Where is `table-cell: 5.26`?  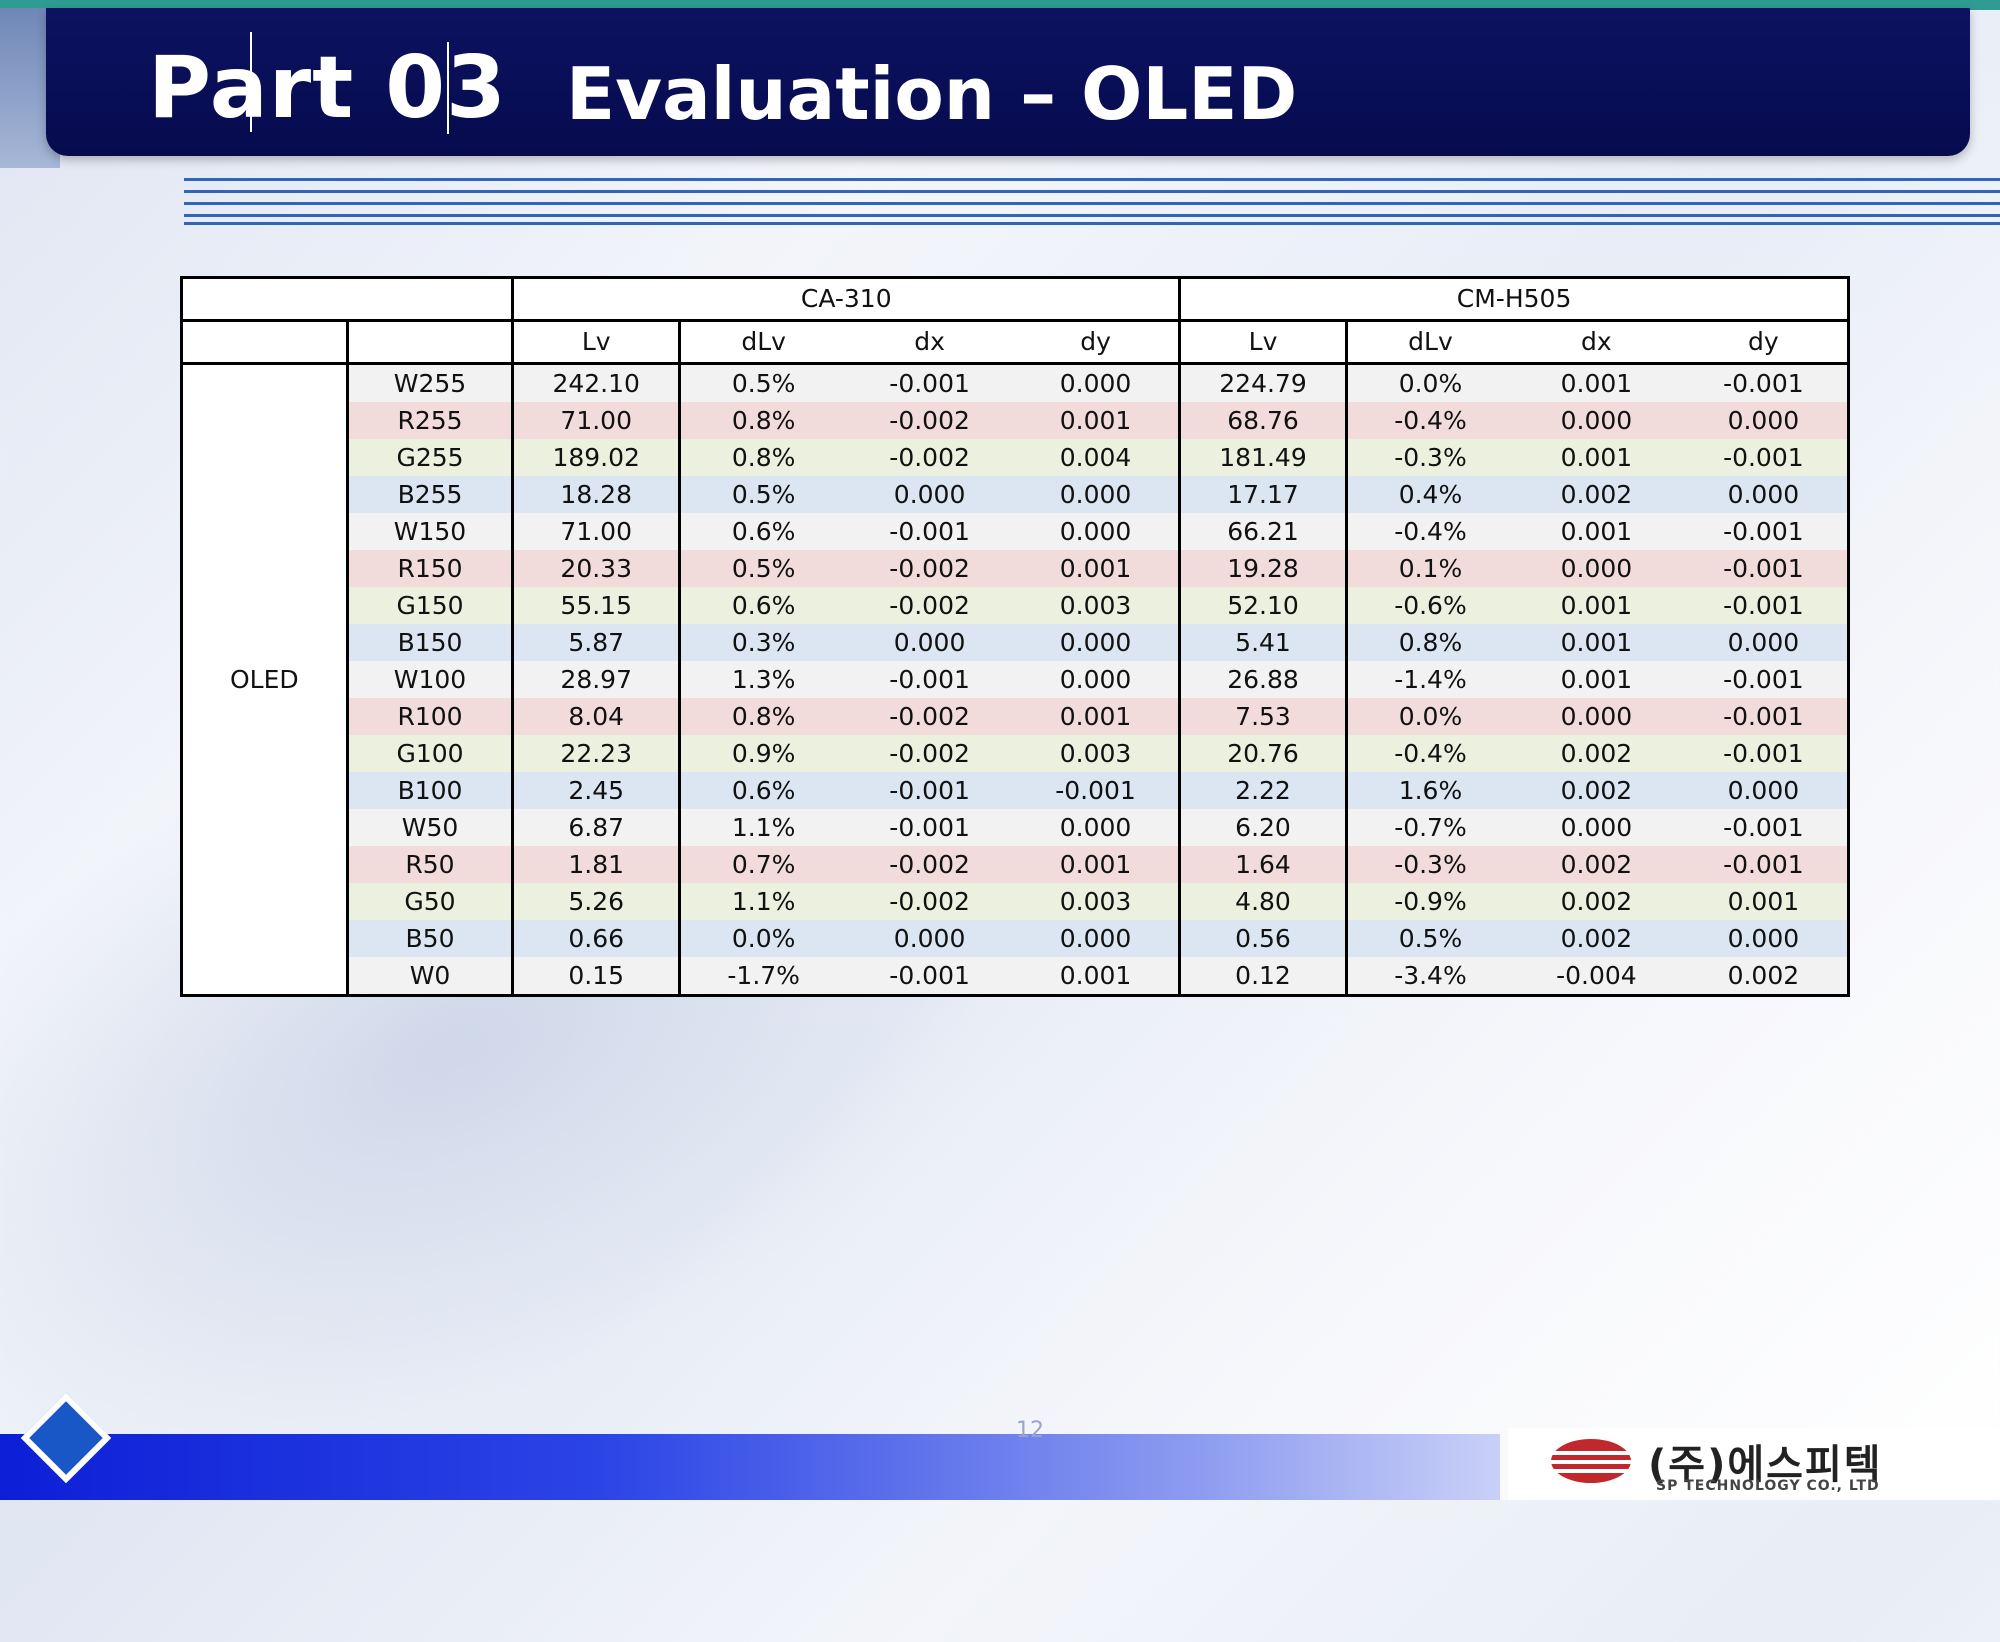 table-cell: 5.26 is located at coordinates (597, 901).